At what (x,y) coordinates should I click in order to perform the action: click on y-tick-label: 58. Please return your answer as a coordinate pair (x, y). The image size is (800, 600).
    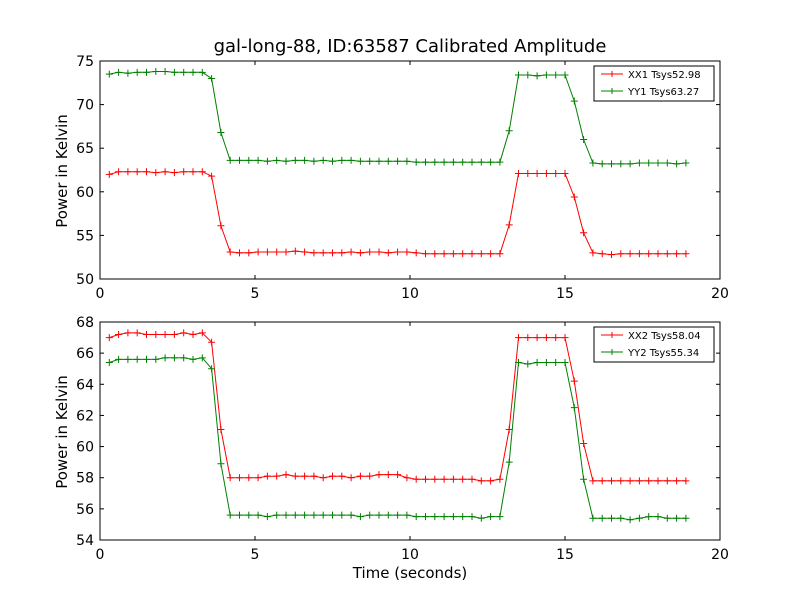
    Looking at the image, I should click on (85, 479).